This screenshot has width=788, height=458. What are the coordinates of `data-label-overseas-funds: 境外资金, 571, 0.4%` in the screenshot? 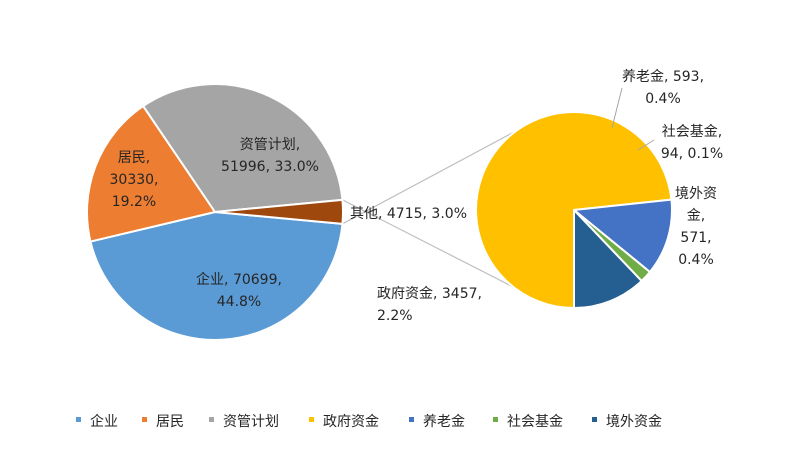 It's located at (696, 227).